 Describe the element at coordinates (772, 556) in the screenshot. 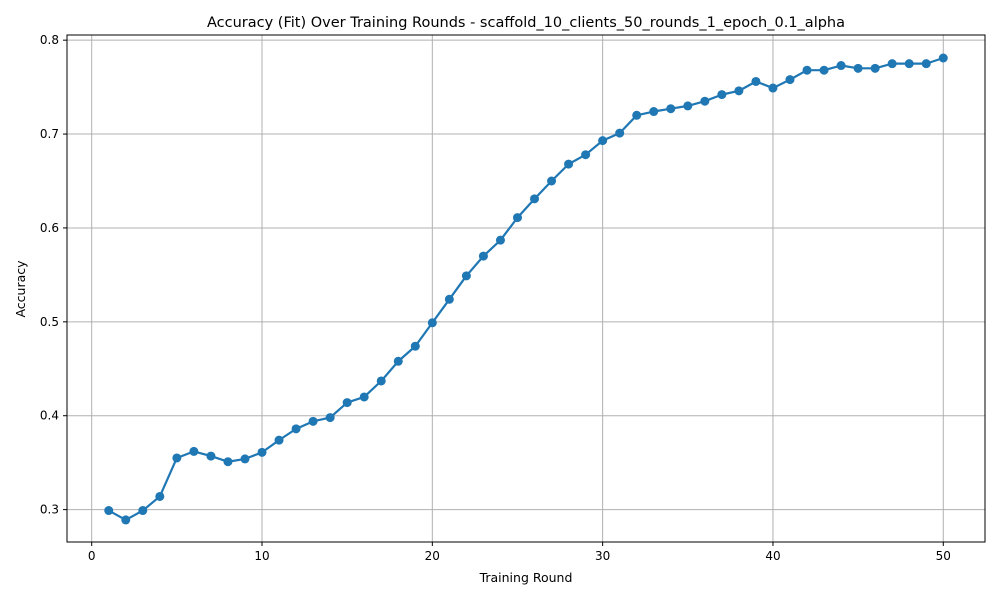

I see `x-tick-label: 40` at that location.